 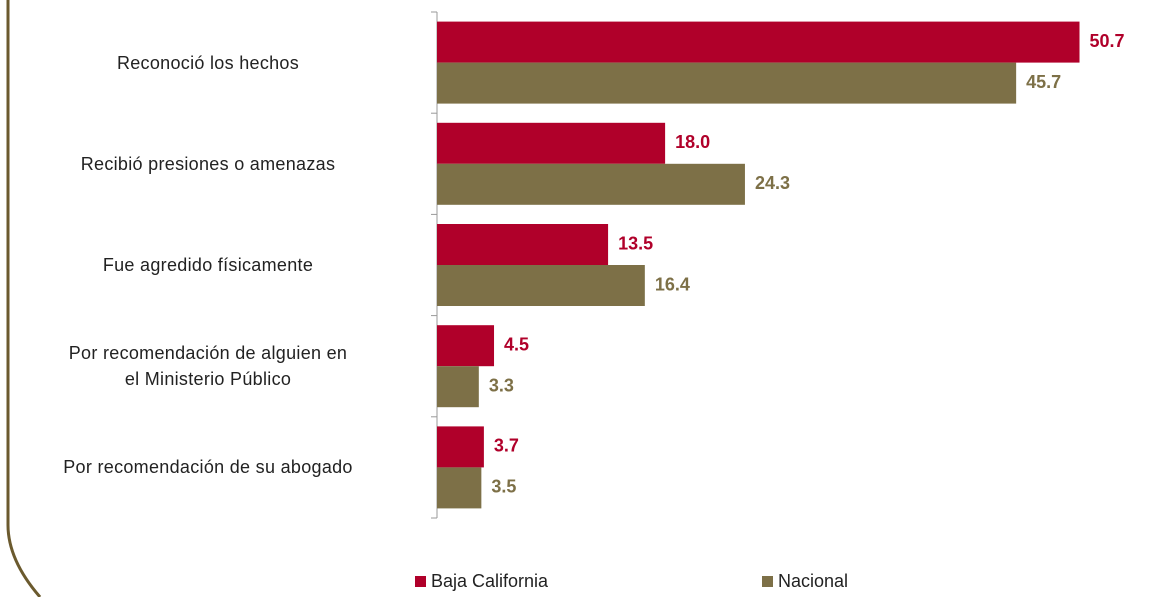 I want to click on value-label: 4.5, so click(x=516, y=344).